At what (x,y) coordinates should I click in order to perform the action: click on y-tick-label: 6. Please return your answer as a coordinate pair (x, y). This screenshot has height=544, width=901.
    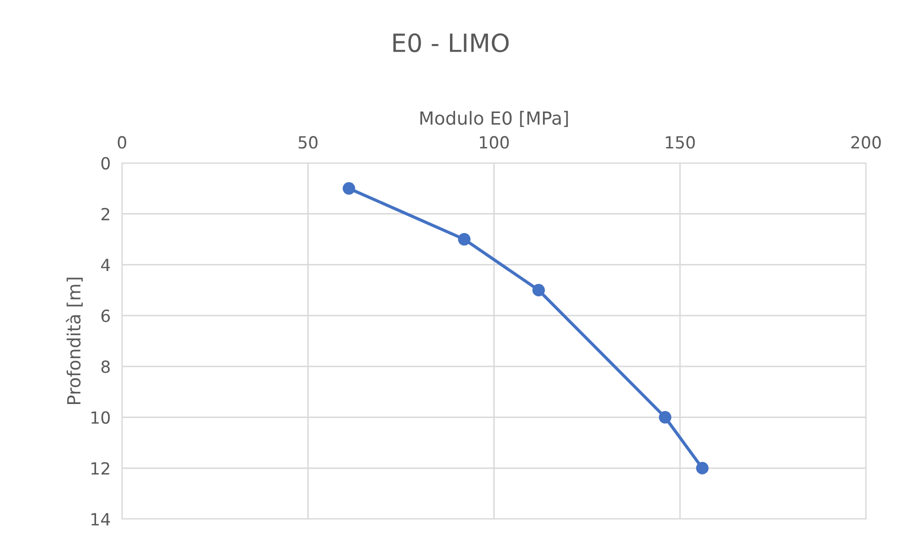
    Looking at the image, I should click on (105, 316).